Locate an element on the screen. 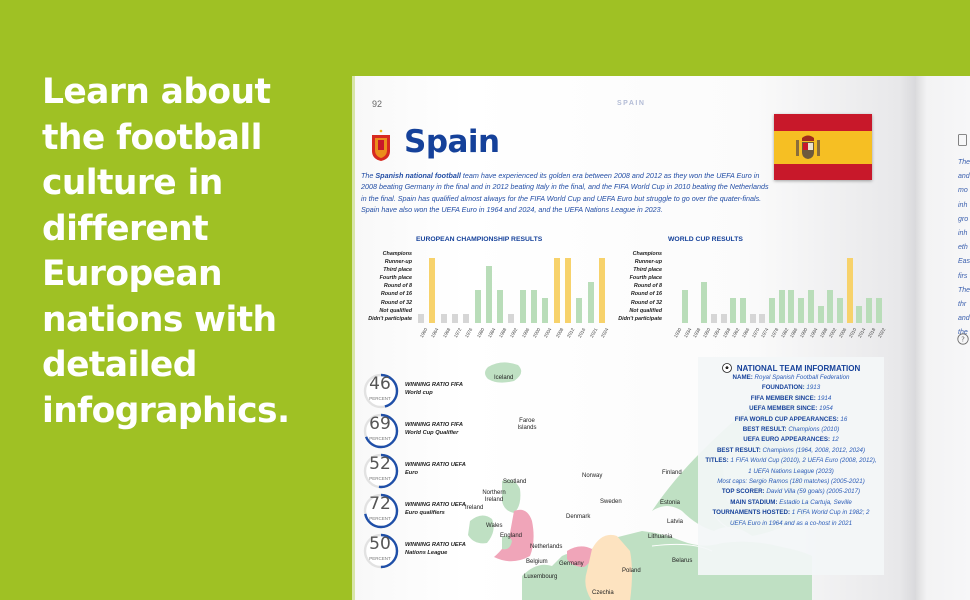 This screenshot has height=600, width=970. ratio-value: 50 is located at coordinates (380, 544).